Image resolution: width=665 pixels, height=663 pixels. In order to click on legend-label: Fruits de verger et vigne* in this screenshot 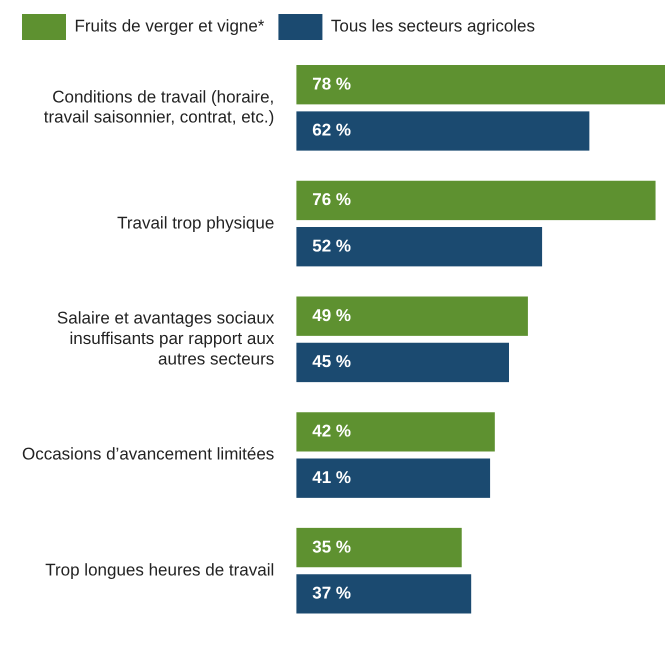, I will do `click(169, 26)`.